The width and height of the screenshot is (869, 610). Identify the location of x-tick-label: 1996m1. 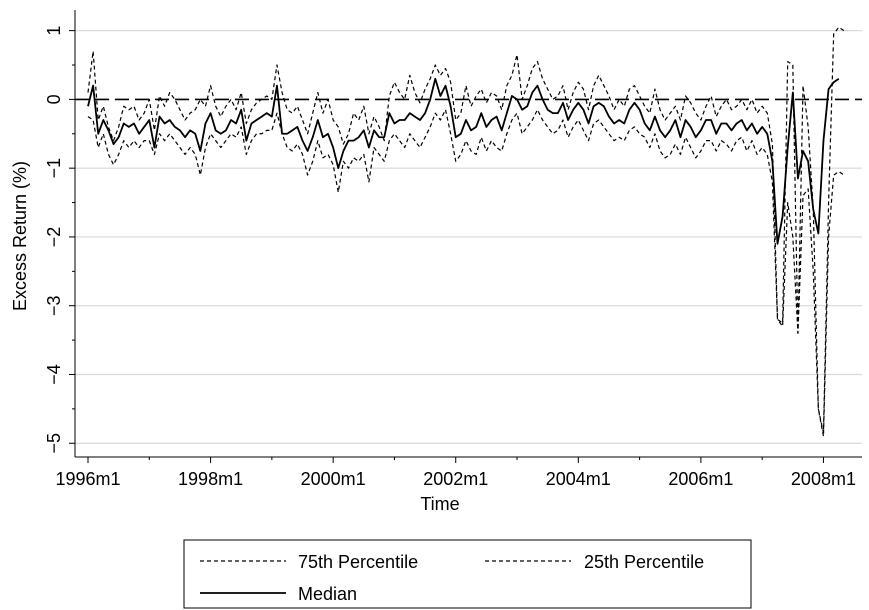
(87, 479).